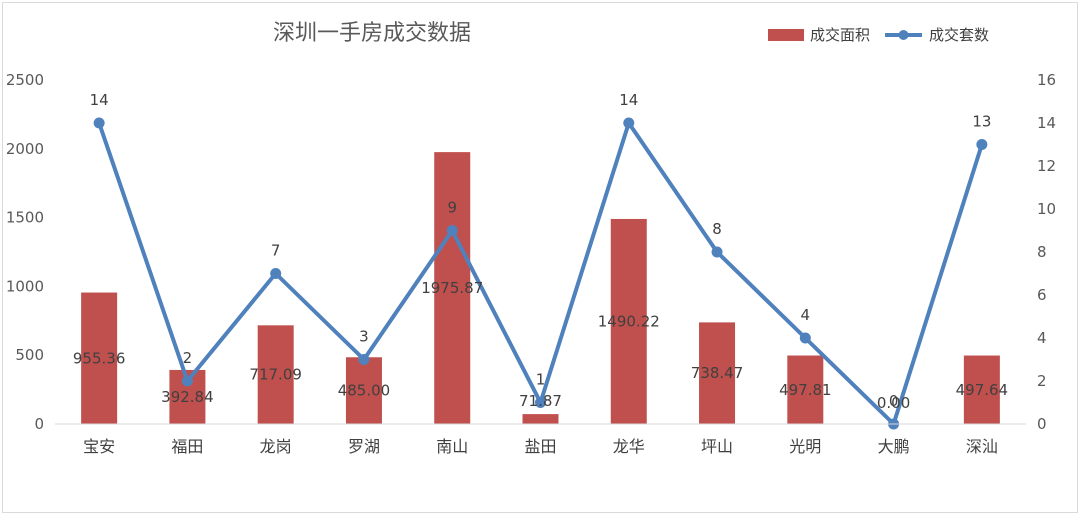 The height and width of the screenshot is (515, 1080). Describe the element at coordinates (29, 355) in the screenshot. I see `left-tick-label: 500` at that location.